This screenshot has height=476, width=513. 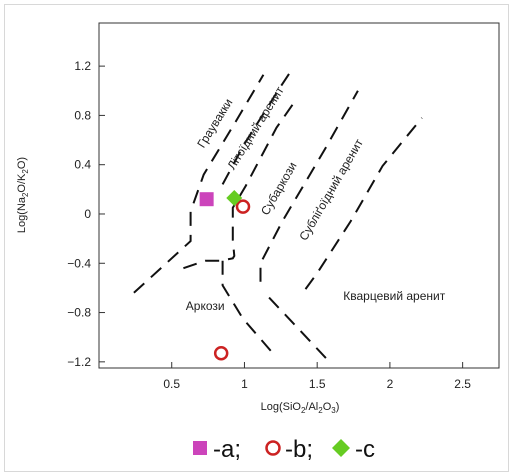 I want to click on x-axis-ticks: 0.5 1 1.5 2 2.5, so click(x=317, y=376).